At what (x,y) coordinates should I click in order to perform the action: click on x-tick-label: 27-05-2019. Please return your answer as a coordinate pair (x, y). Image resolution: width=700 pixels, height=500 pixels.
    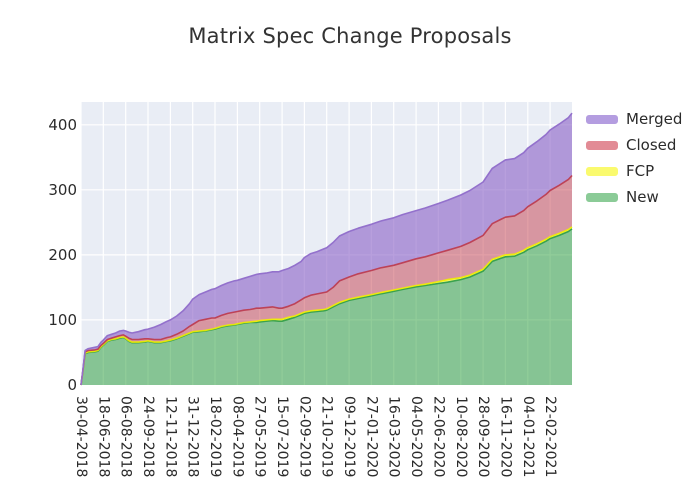
    Looking at the image, I should click on (260, 436).